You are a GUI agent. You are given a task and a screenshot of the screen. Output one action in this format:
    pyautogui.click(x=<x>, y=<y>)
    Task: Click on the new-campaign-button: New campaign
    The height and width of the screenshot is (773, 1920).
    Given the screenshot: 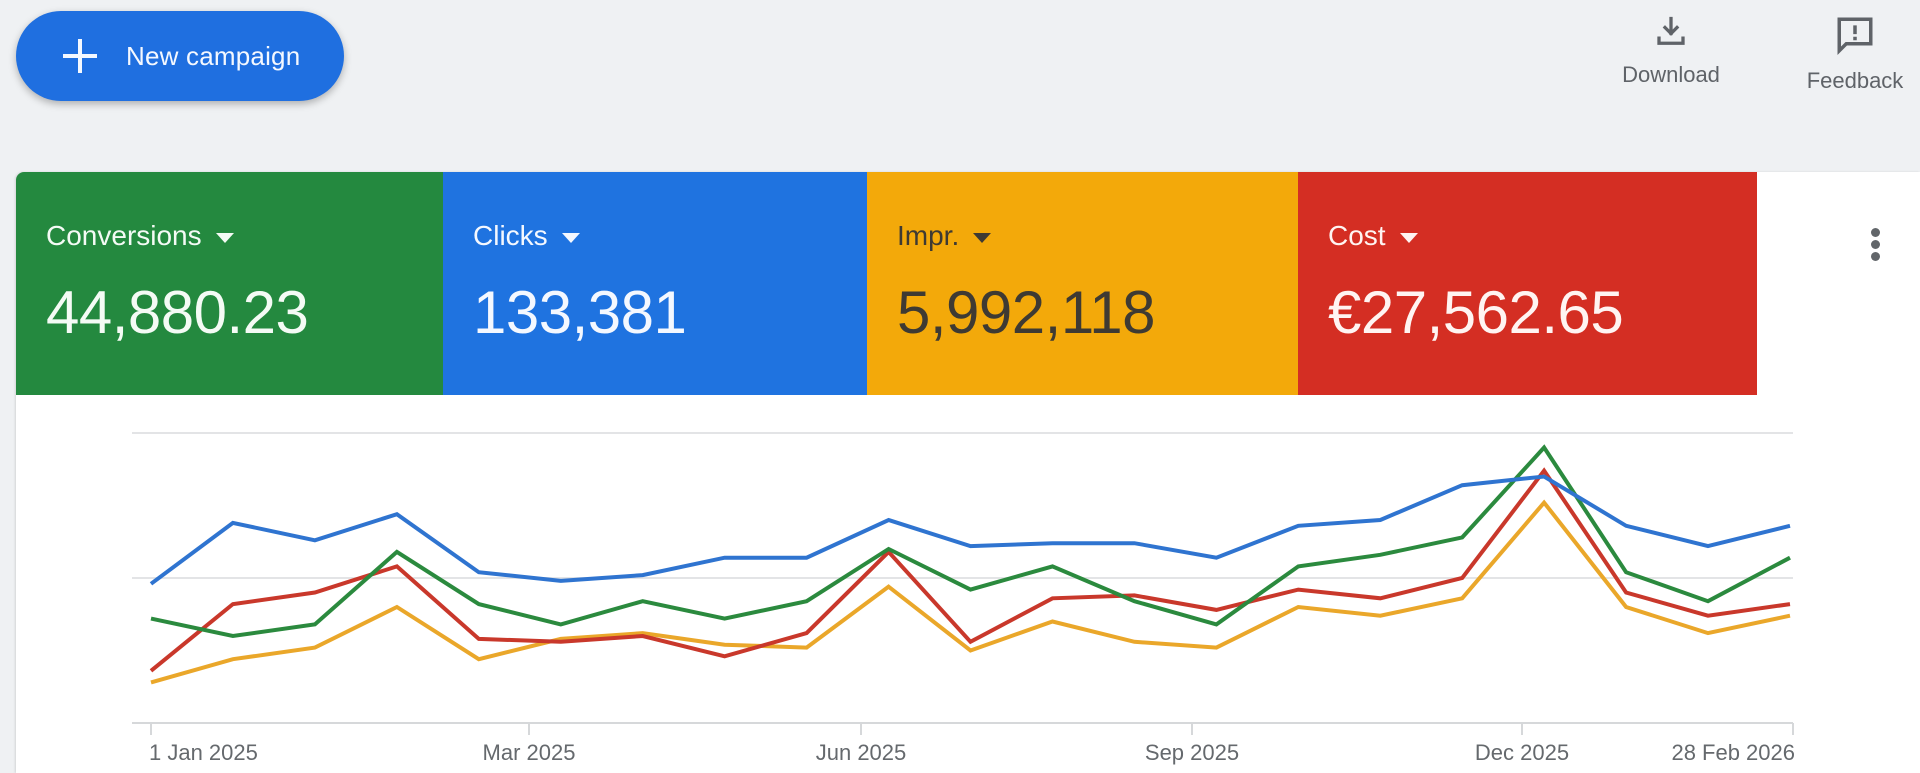 What is the action you would take?
    pyautogui.click(x=180, y=56)
    